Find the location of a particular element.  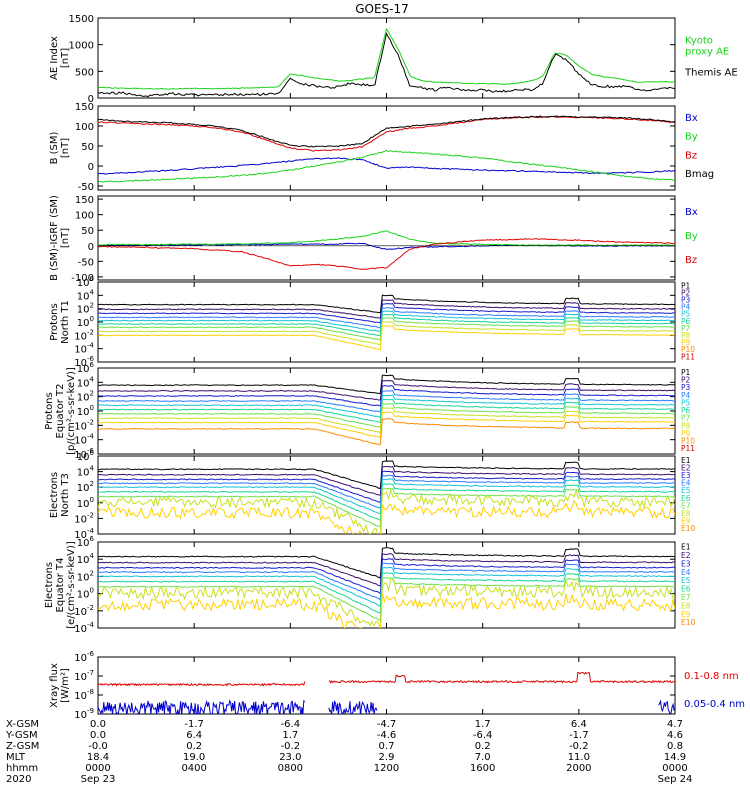

legend-entry: P3 is located at coordinates (686, 387).